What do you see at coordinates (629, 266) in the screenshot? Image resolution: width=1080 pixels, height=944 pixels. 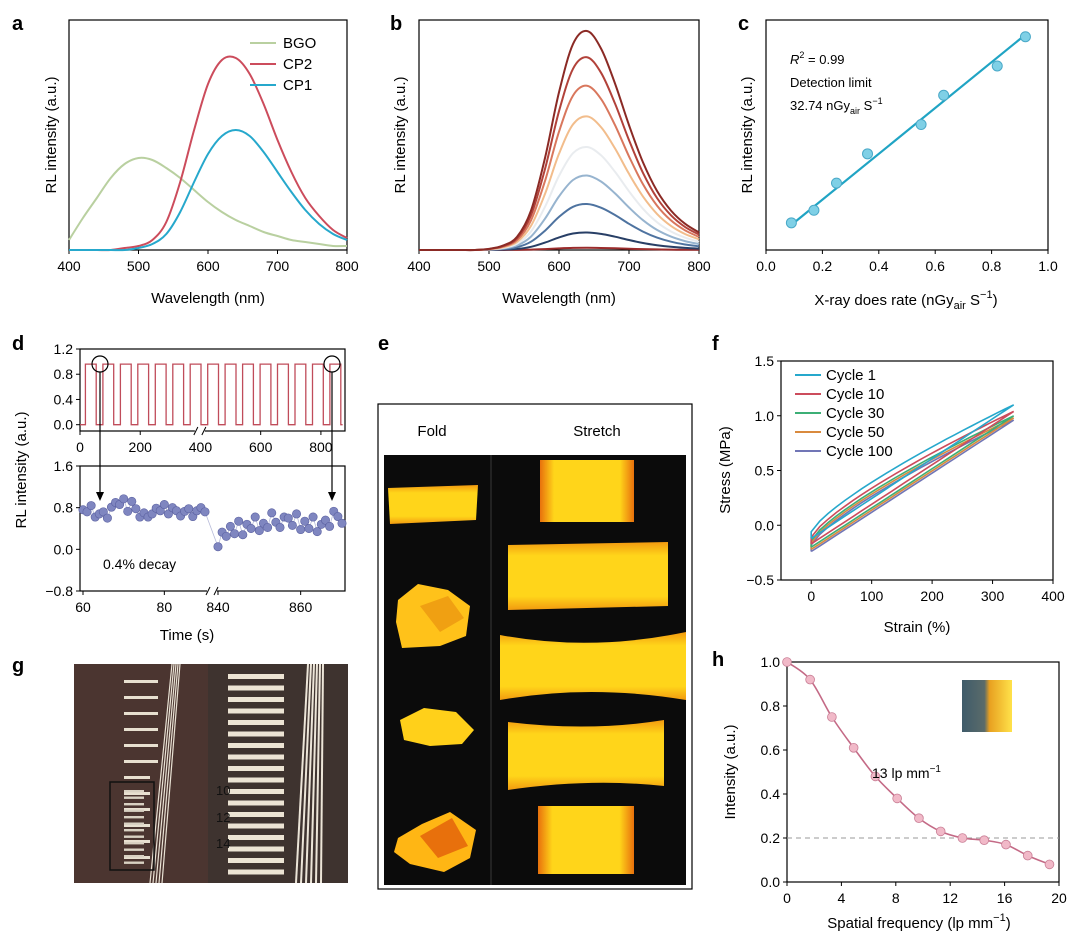 I see `x-tick-label: 700` at bounding box center [629, 266].